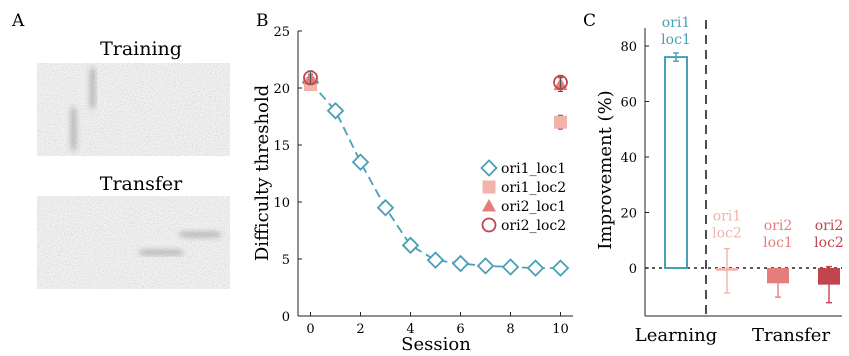  What do you see at coordinates (436, 344) in the screenshot?
I see `x-axis-label: Session` at bounding box center [436, 344].